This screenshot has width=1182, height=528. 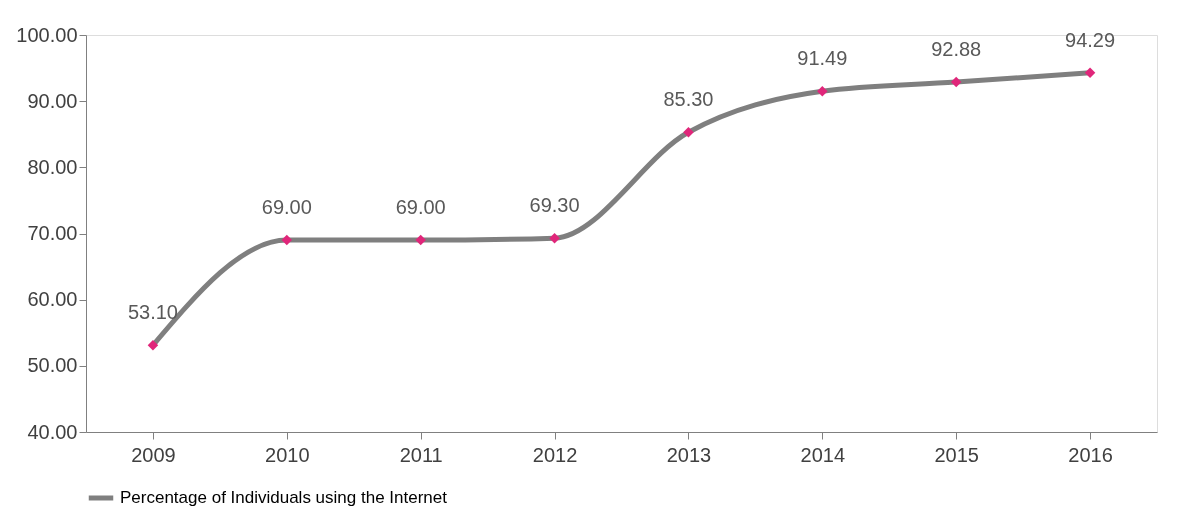 I want to click on x-tick-label: 2012, so click(x=555, y=454).